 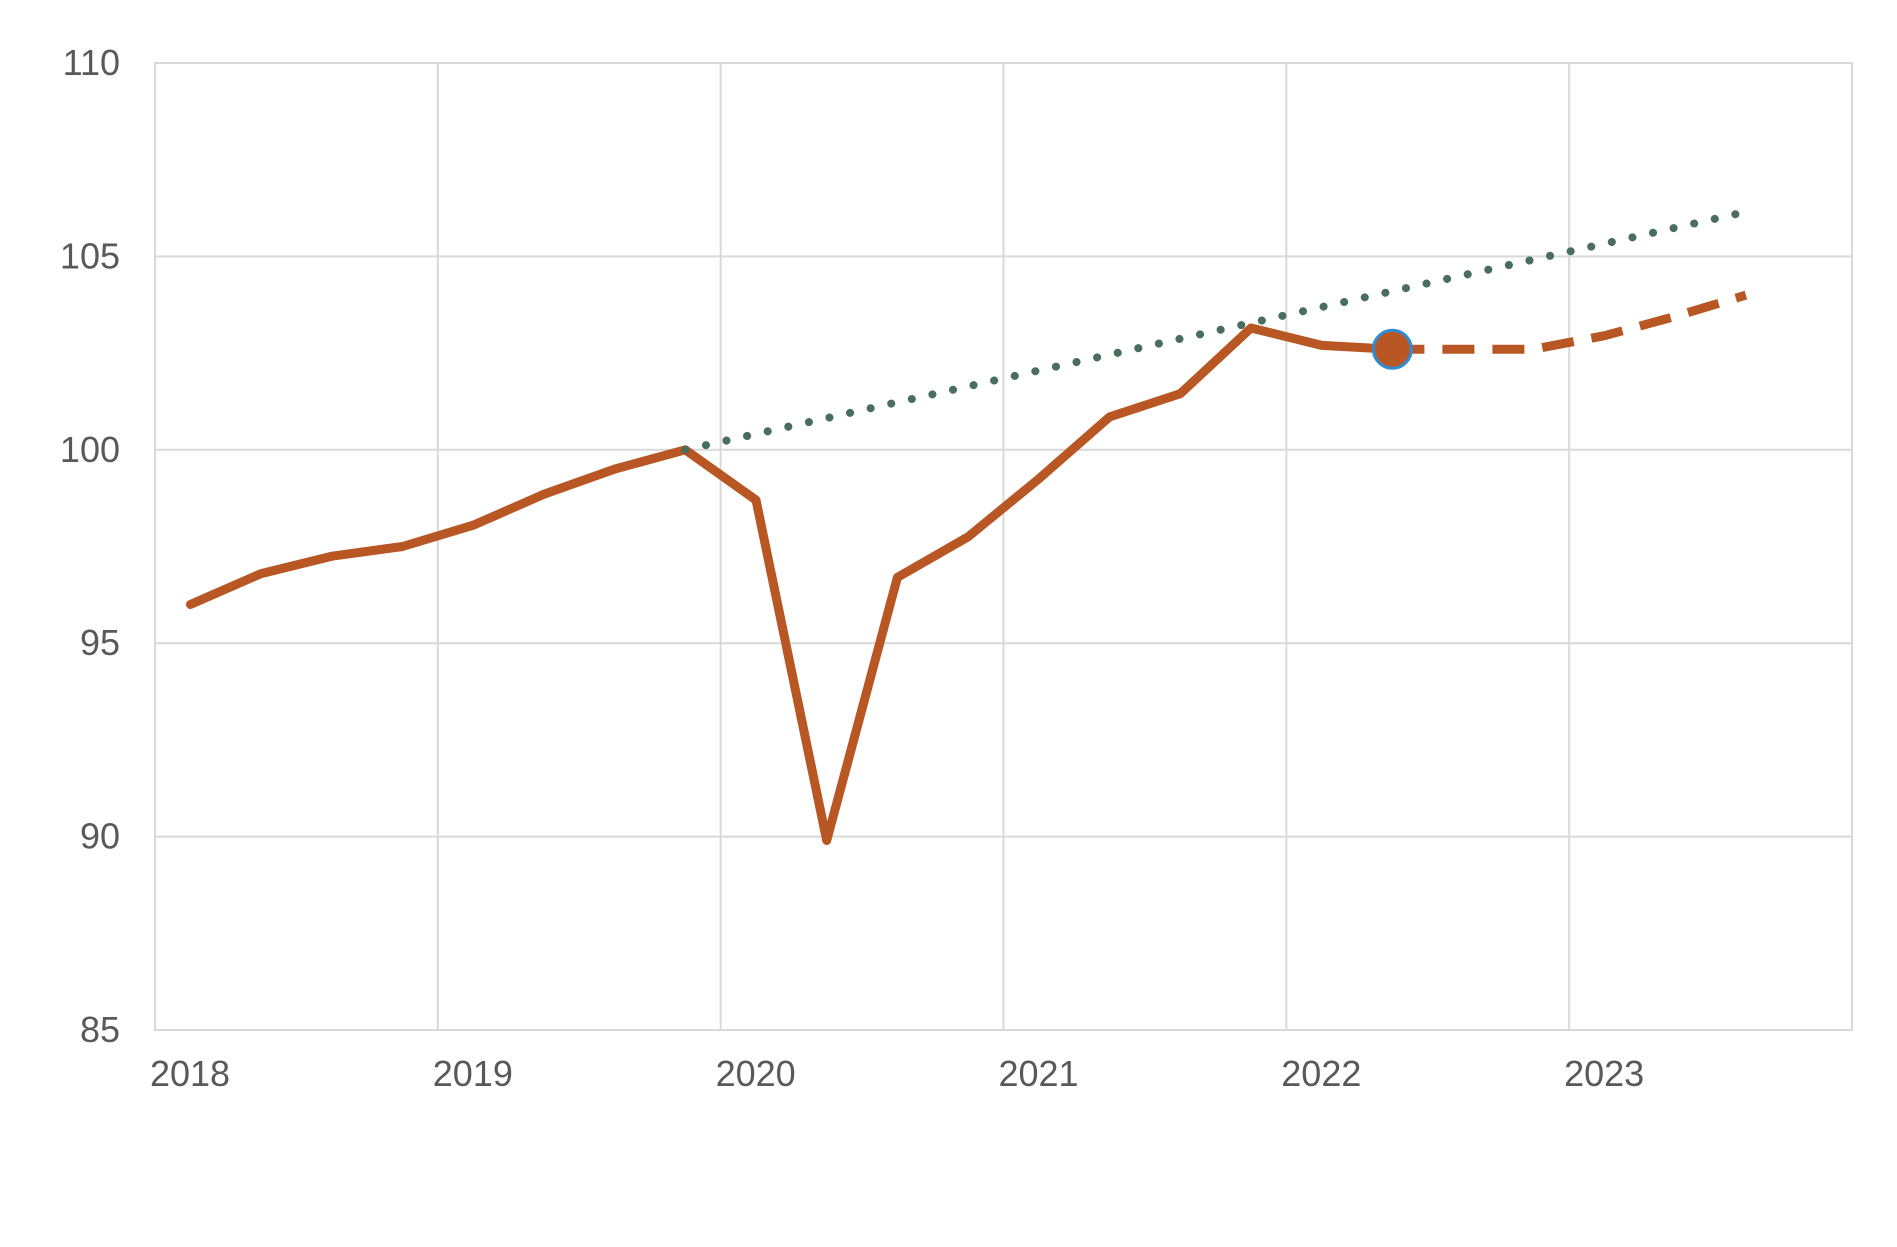 I want to click on x-tick-label: 2021, so click(x=1038, y=1073).